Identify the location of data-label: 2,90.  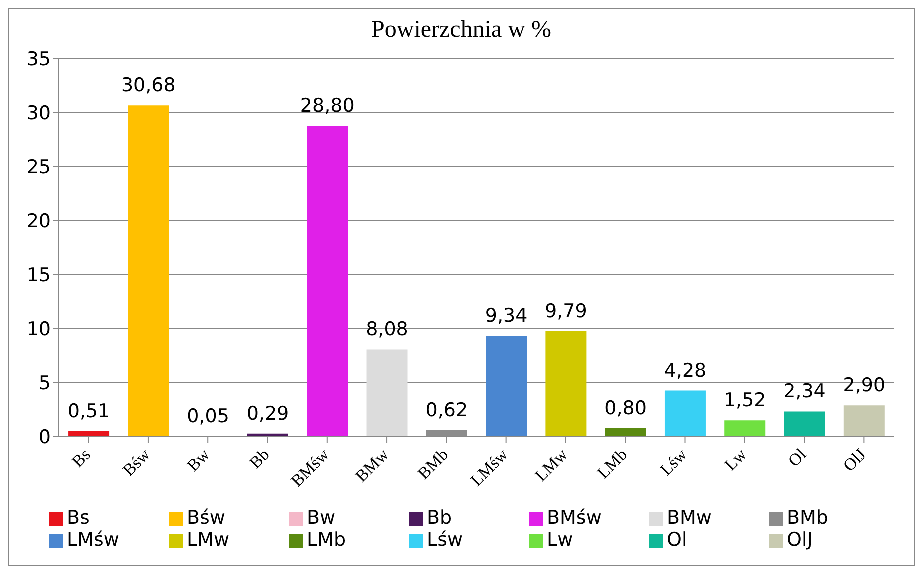
(864, 385).